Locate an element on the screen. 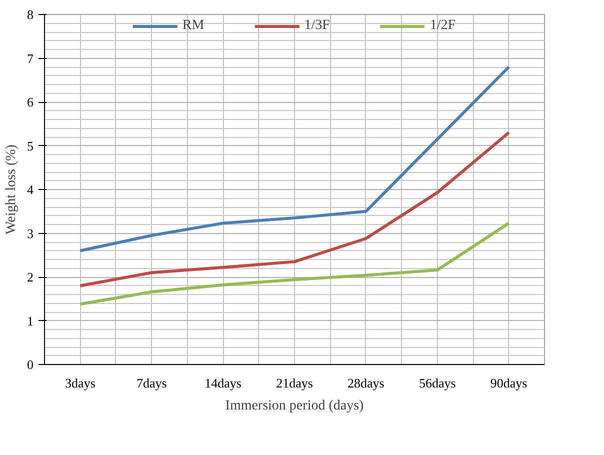 The width and height of the screenshot is (604, 455). x-tick-label: 28days is located at coordinates (366, 383).